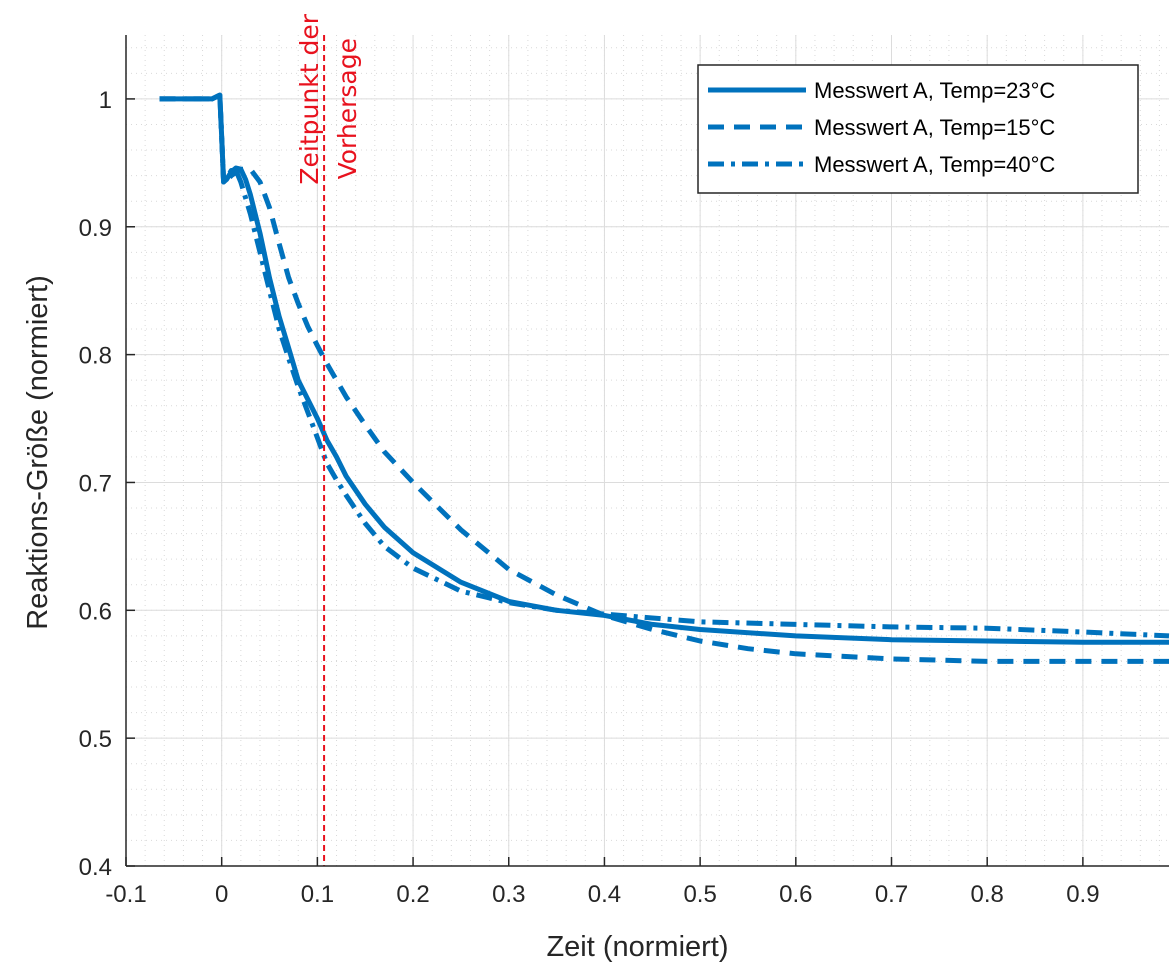 The width and height of the screenshot is (1170, 970). I want to click on legend-entry-15c: Messwert A, Temp=15°C, so click(934, 127).